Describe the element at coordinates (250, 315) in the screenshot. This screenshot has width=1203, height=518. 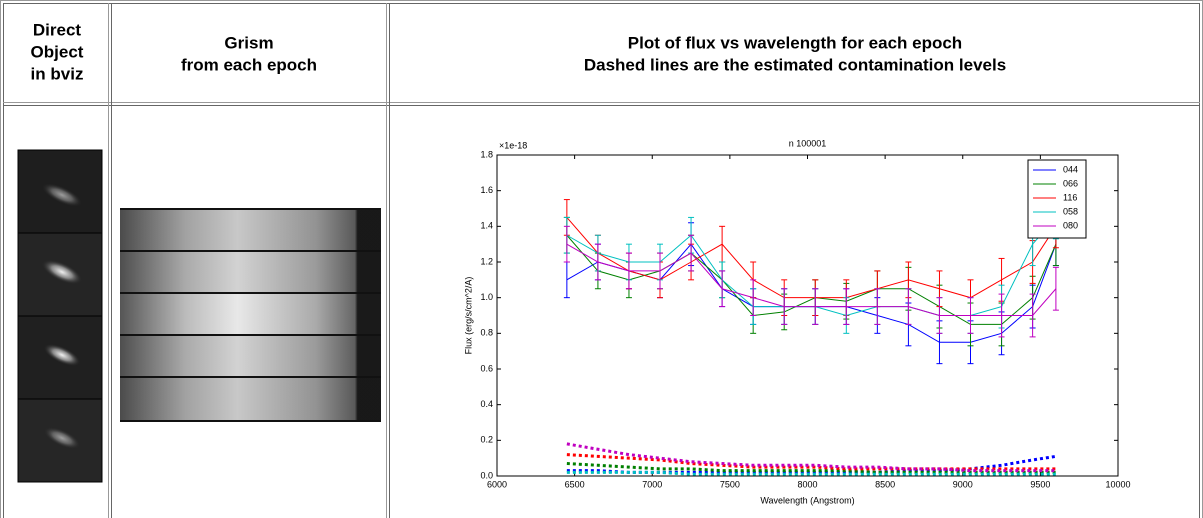
I see `grism-images` at that location.